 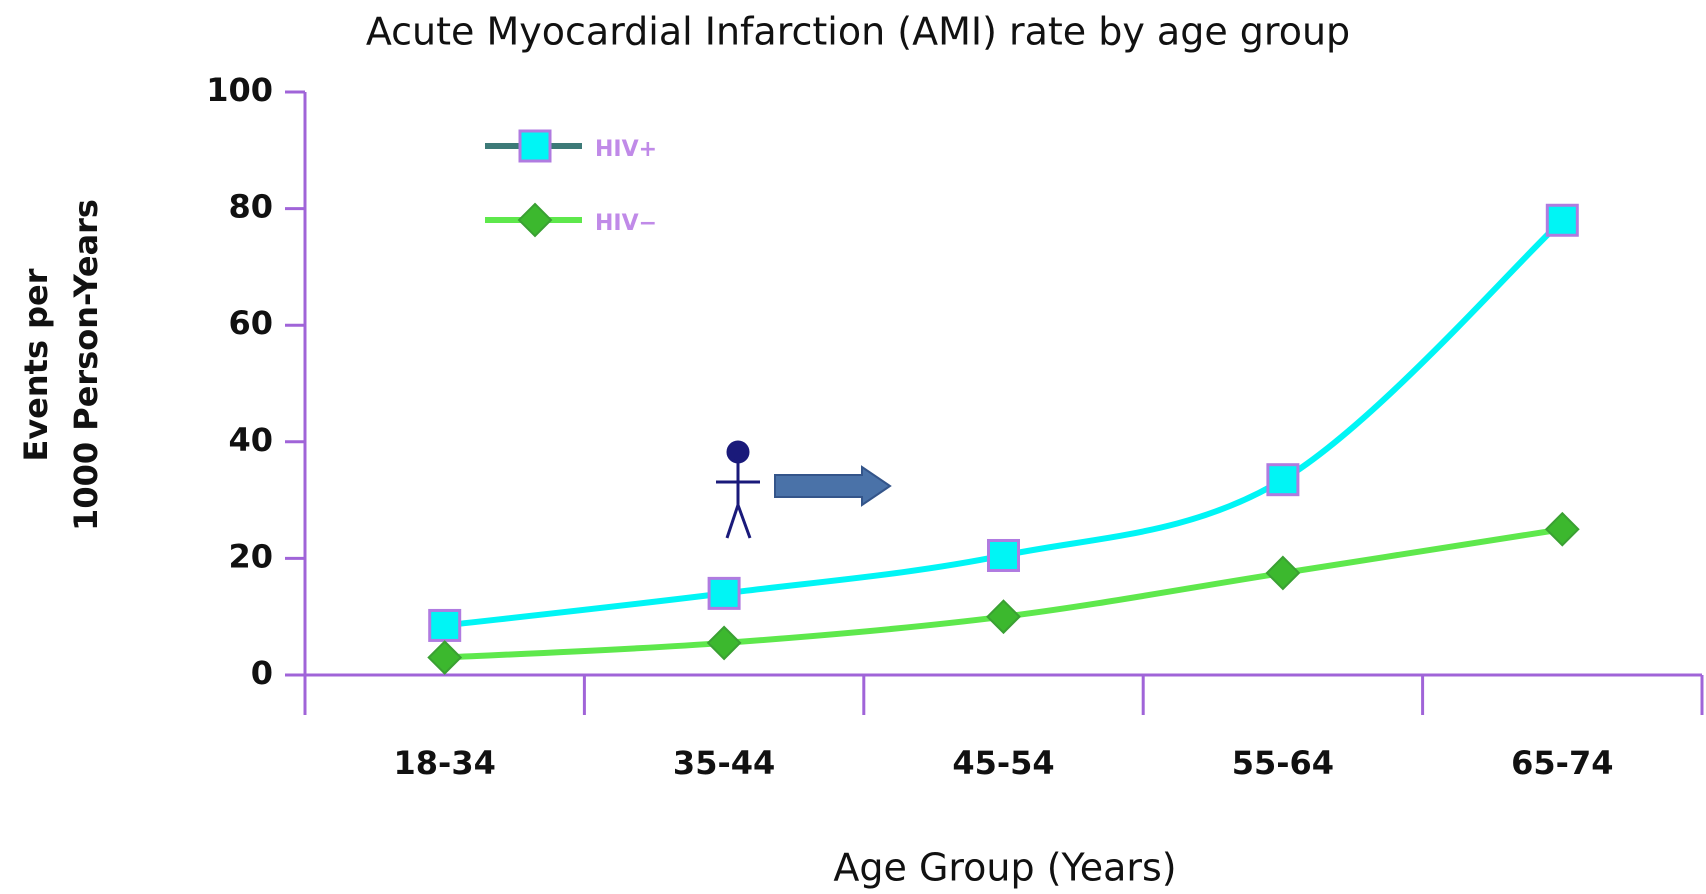 I want to click on y-tick-label: 20, so click(x=250, y=556).